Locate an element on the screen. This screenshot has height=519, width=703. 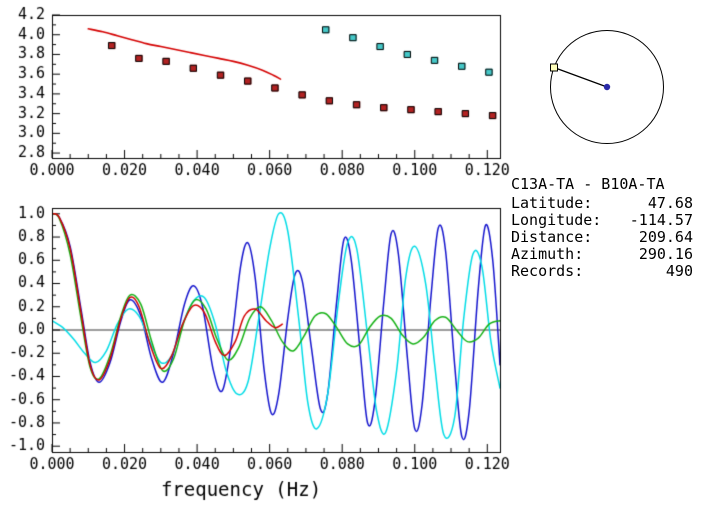
azimuth-edge-marker is located at coordinates (554, 67).